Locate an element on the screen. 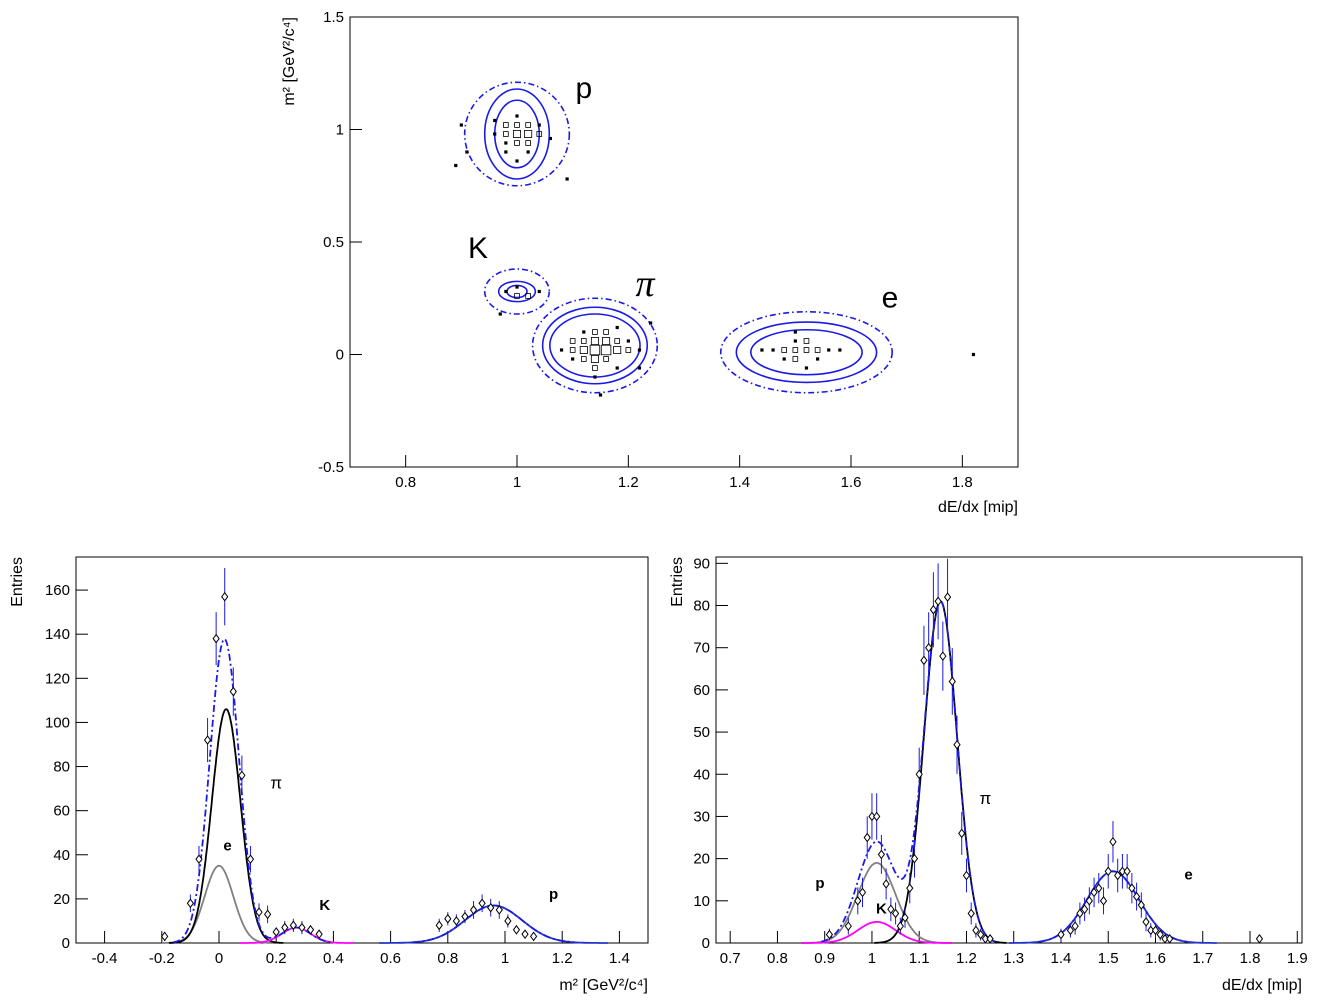 Image resolution: width=1320 pixels, height=1001 pixels. y-tick-label: 30 is located at coordinates (701, 816).